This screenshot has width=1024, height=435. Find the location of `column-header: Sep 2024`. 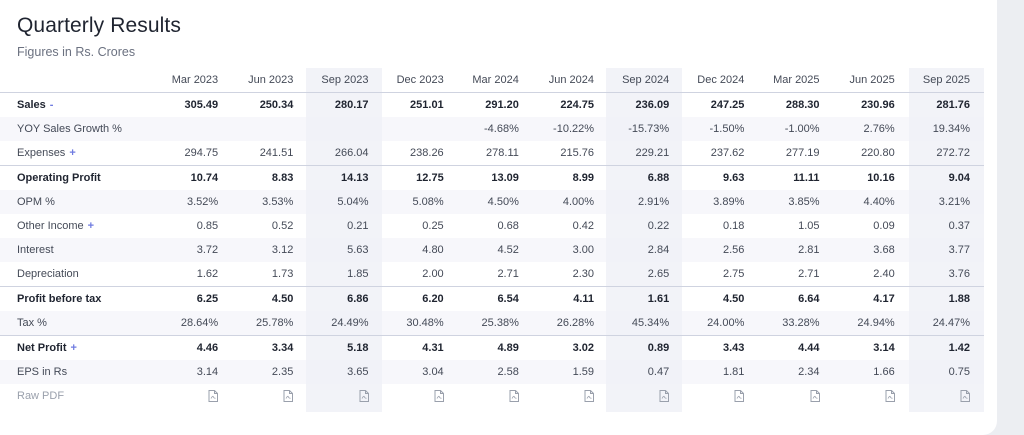

column-header: Sep 2024 is located at coordinates (646, 80).